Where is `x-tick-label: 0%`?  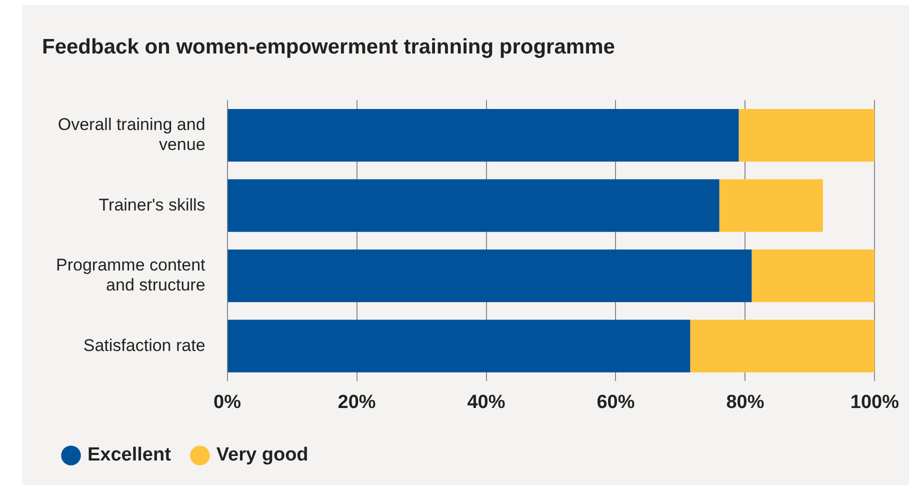
x-tick-label: 0% is located at coordinates (228, 402).